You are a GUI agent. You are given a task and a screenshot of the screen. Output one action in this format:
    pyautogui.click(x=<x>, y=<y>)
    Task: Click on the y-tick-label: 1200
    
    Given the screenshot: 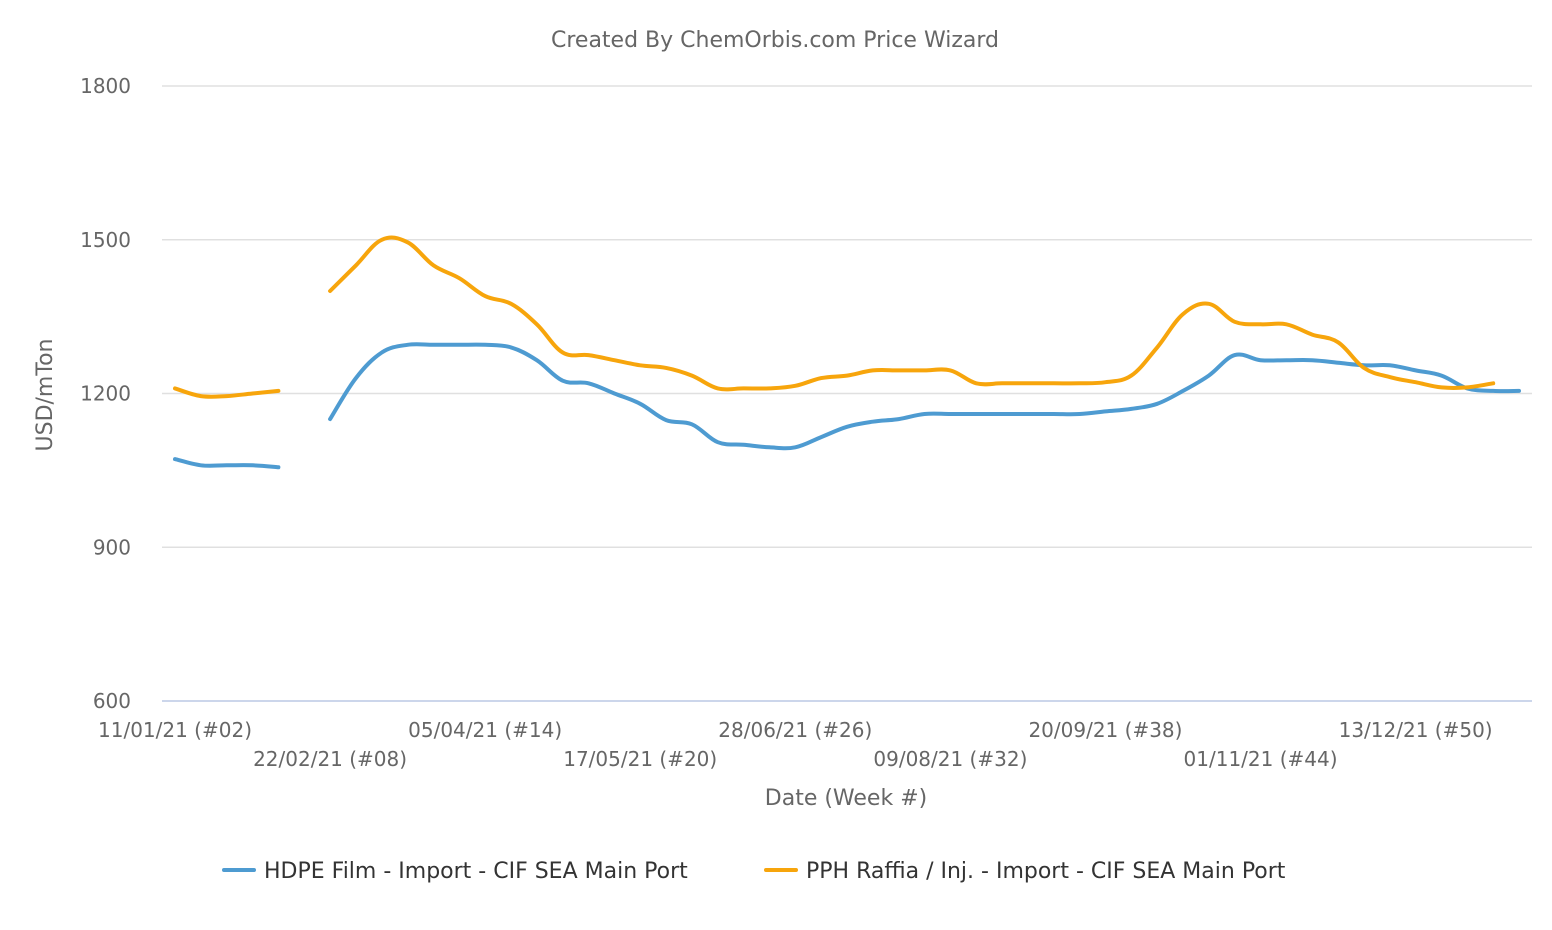 What is the action you would take?
    pyautogui.click(x=105, y=394)
    